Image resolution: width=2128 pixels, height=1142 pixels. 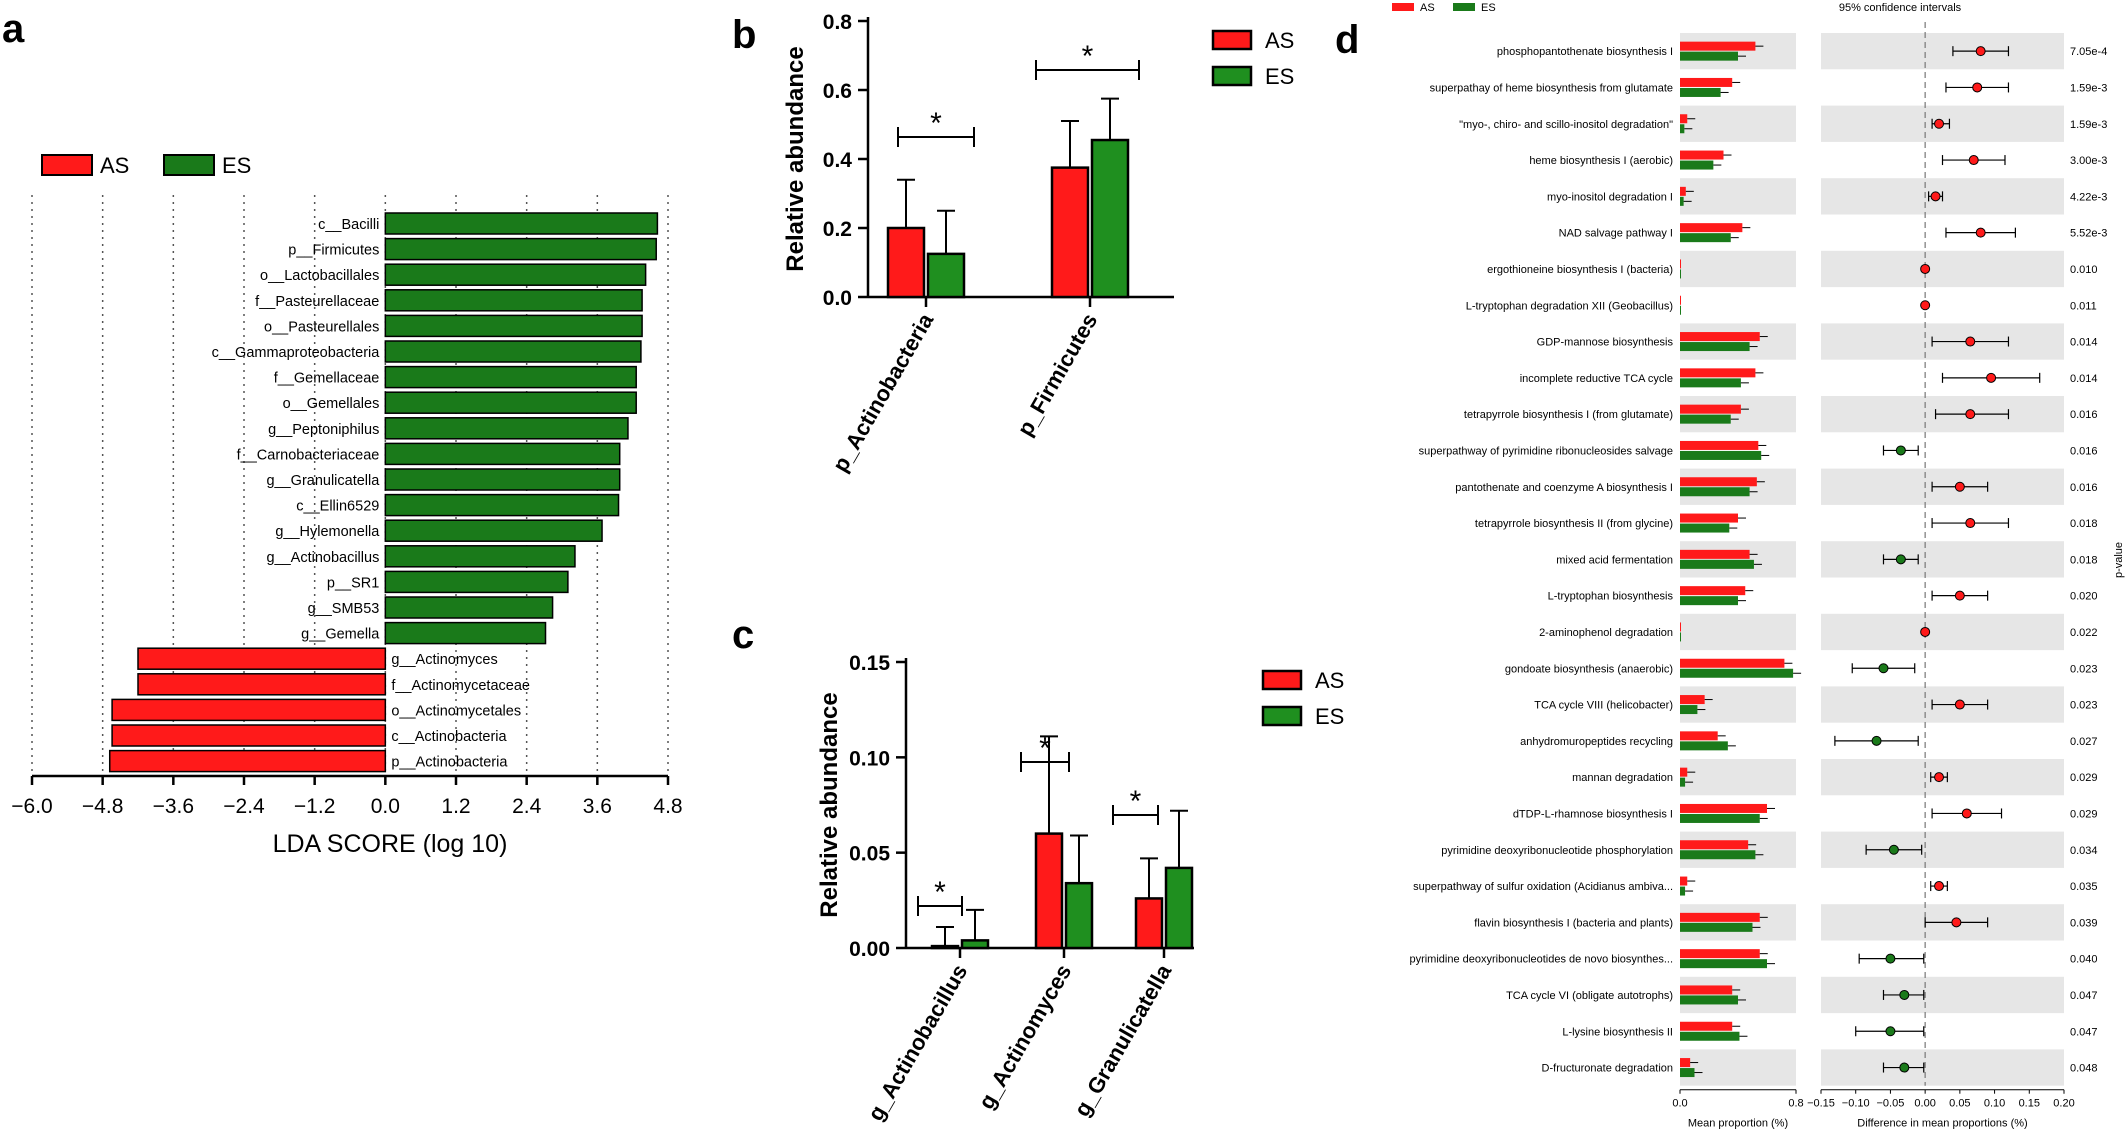 I want to click on x-axis-label: LDA SCORE (log 10), so click(x=390, y=844).